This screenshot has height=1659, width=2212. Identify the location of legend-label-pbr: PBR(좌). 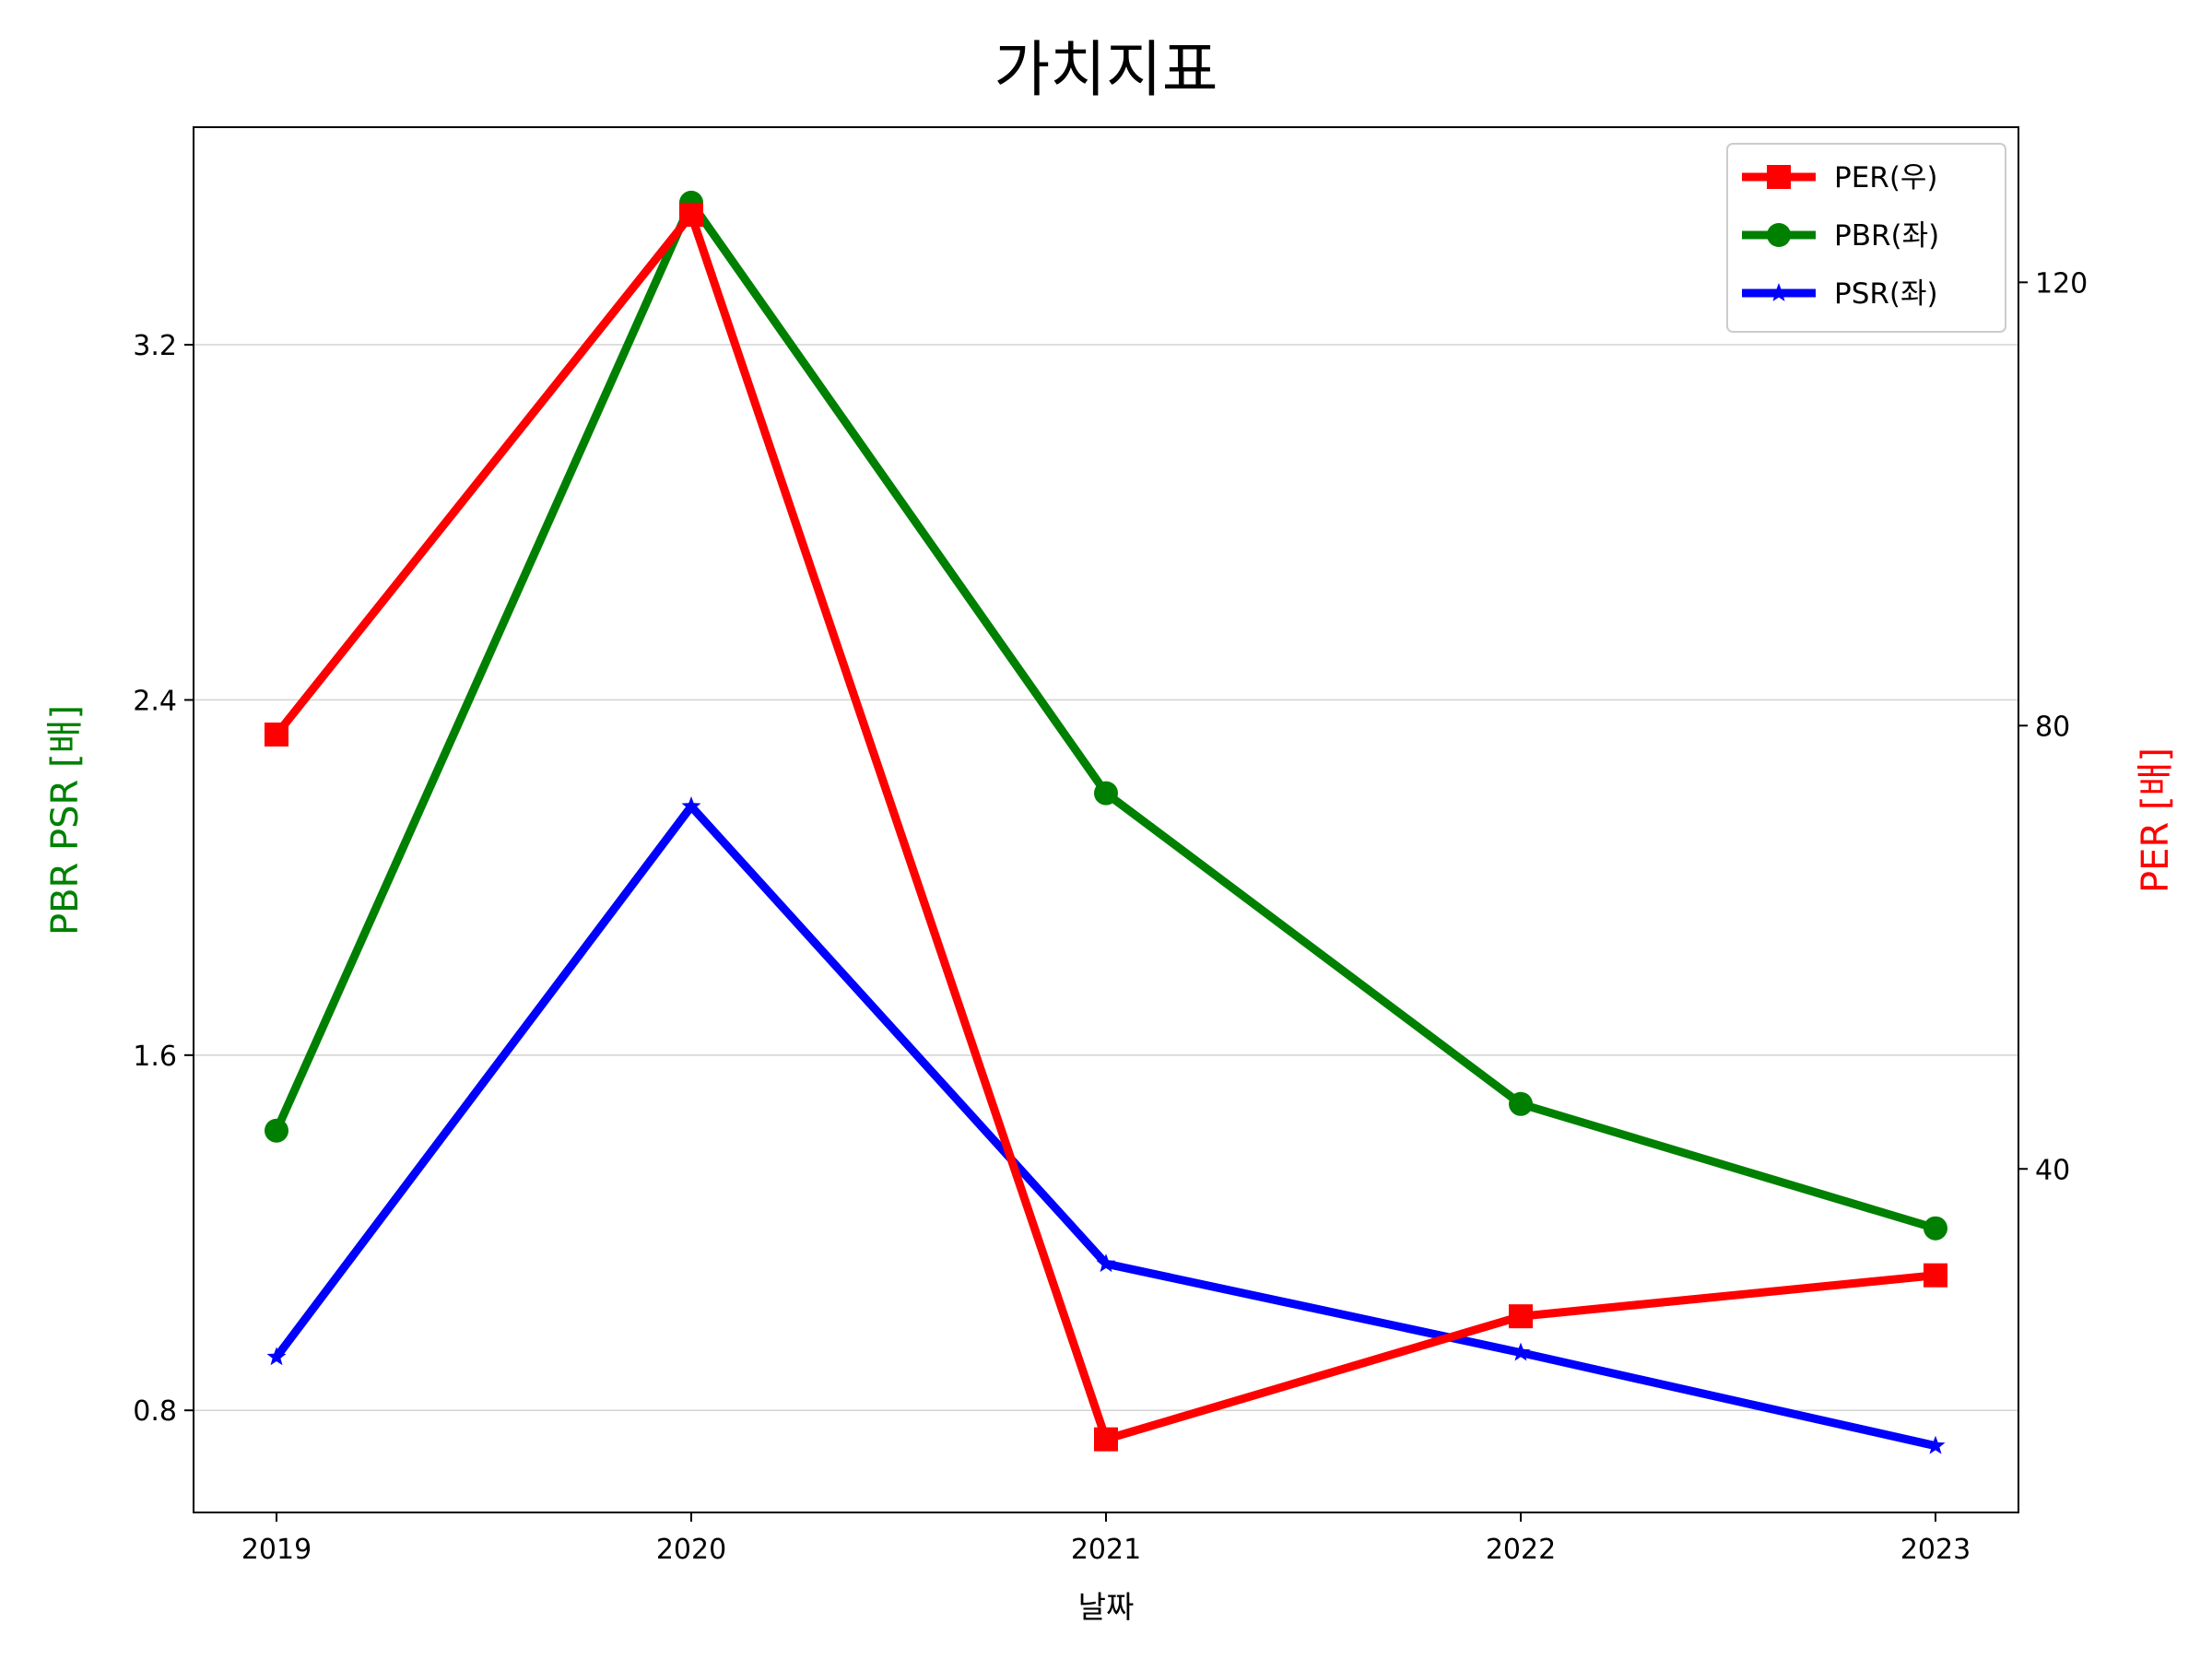
(1886, 236).